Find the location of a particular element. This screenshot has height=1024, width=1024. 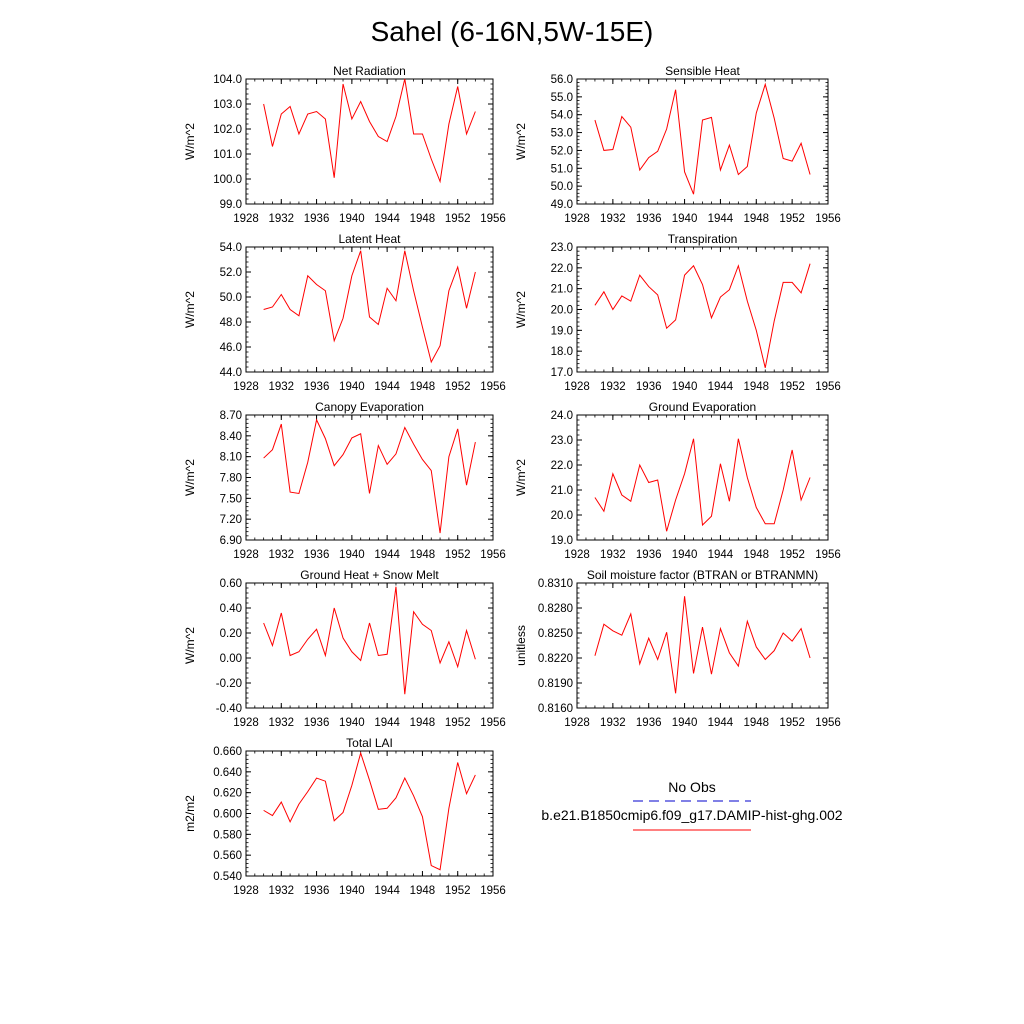

y-tick-label: 44.0 is located at coordinates (231, 373).